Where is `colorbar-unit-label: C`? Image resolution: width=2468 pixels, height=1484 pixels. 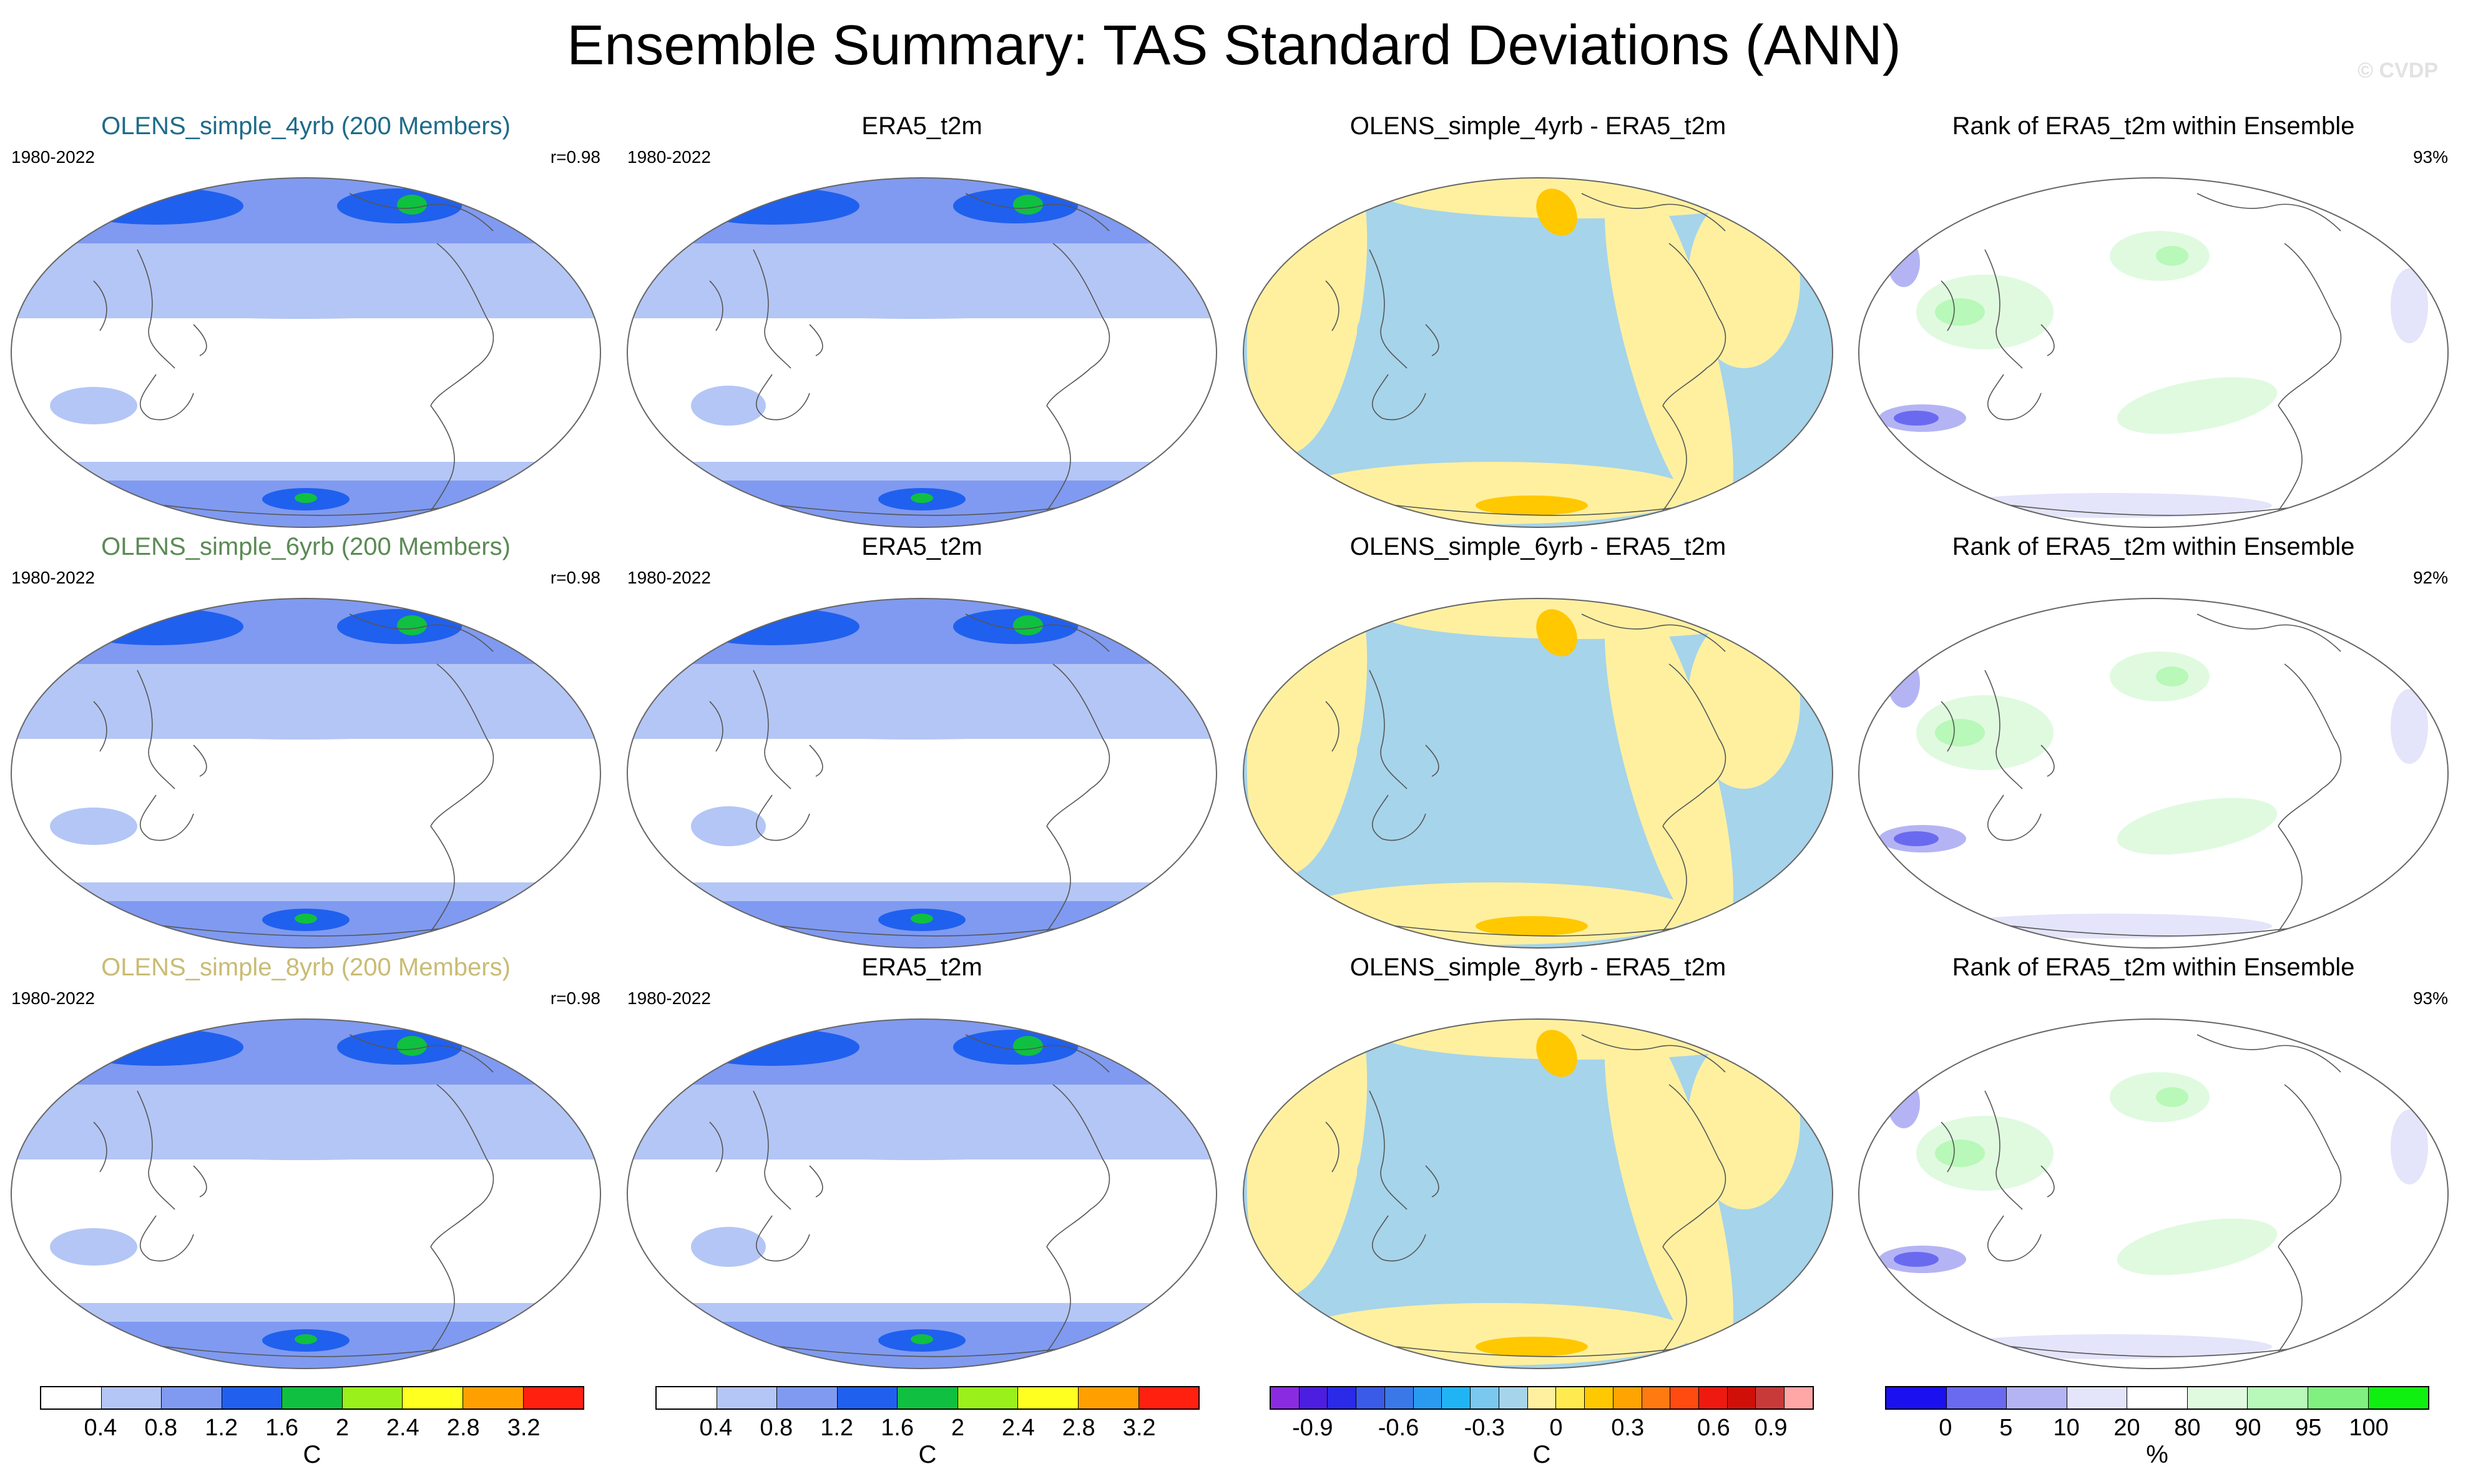 colorbar-unit-label: C is located at coordinates (927, 1454).